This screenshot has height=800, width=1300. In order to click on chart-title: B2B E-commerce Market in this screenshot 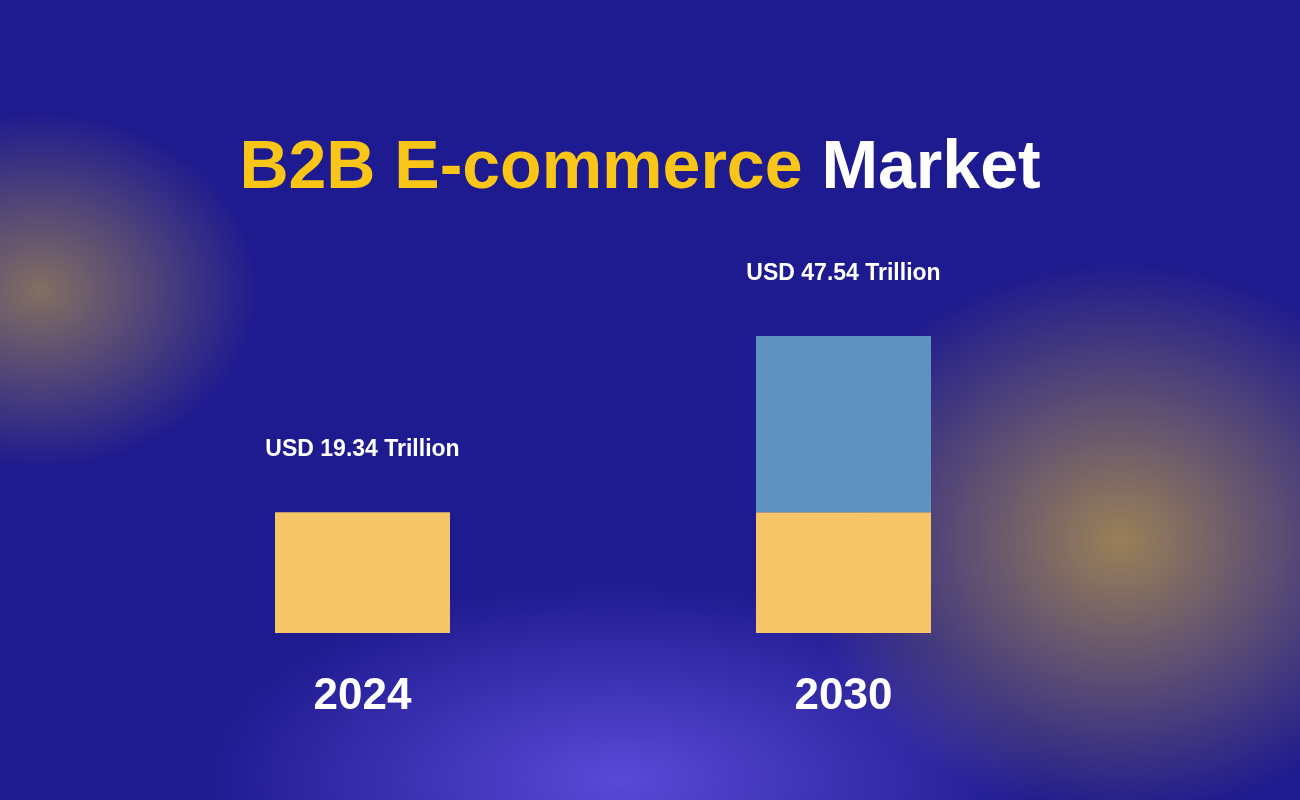, I will do `click(640, 164)`.